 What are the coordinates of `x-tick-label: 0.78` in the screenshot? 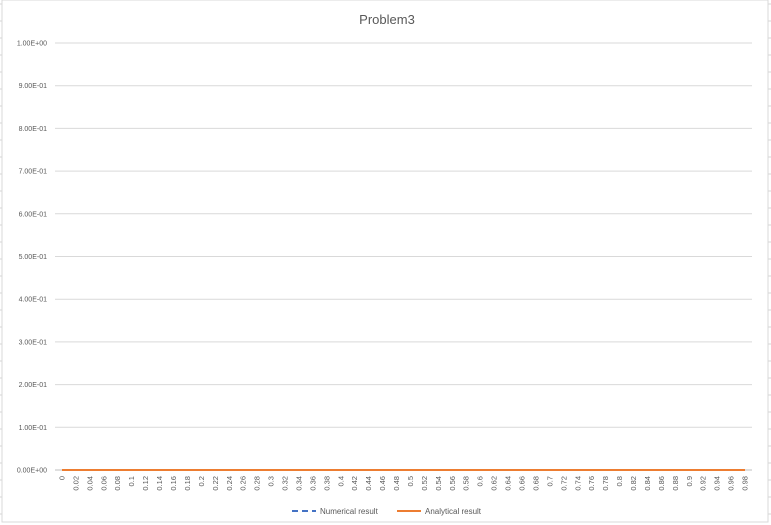 It's located at (605, 483).